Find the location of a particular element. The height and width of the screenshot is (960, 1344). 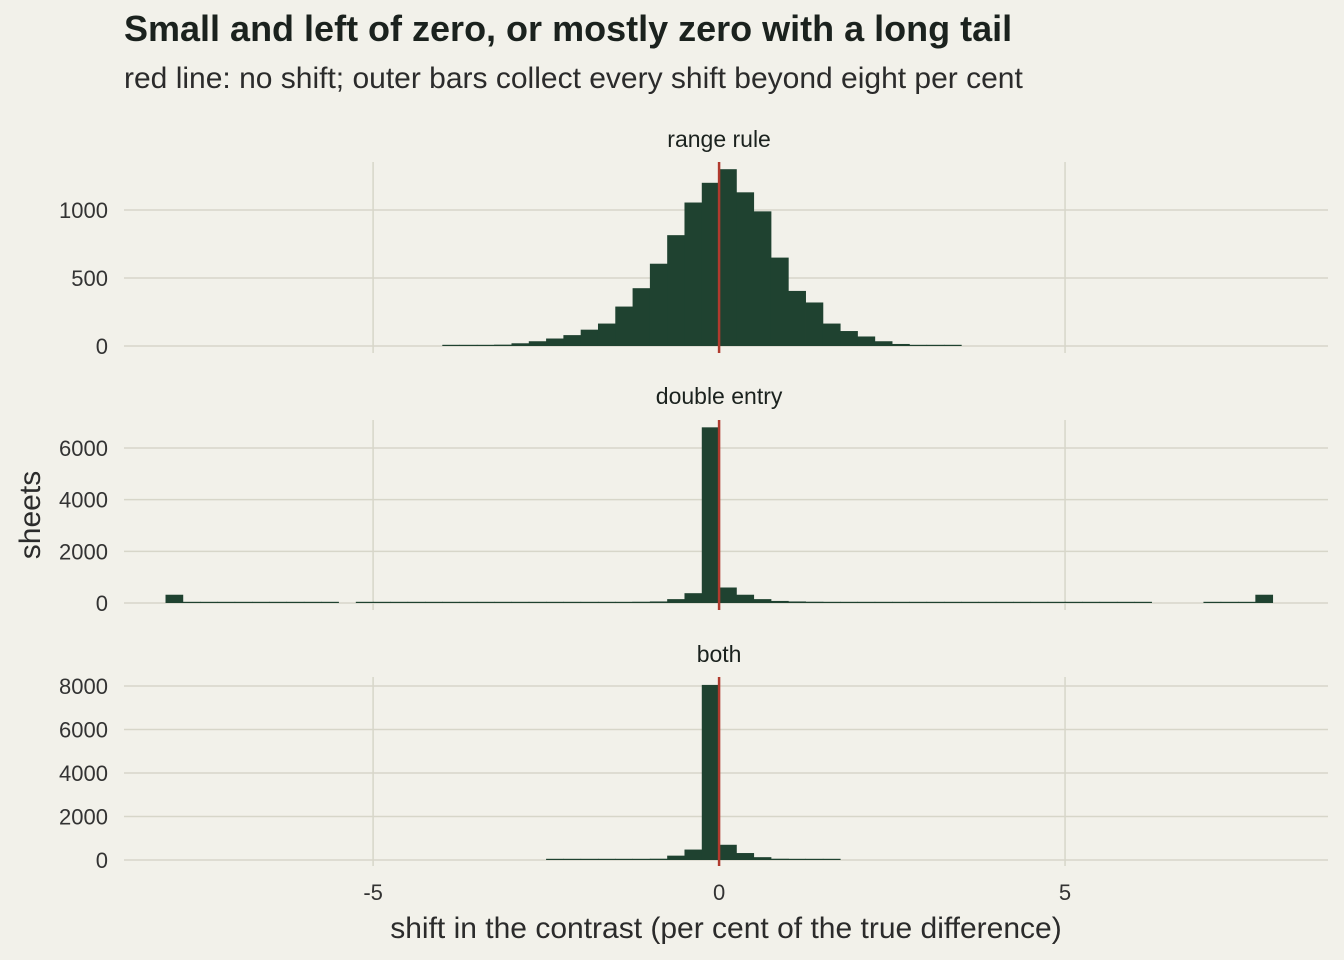

y-tick-label: 4000 is located at coordinates (83, 500).